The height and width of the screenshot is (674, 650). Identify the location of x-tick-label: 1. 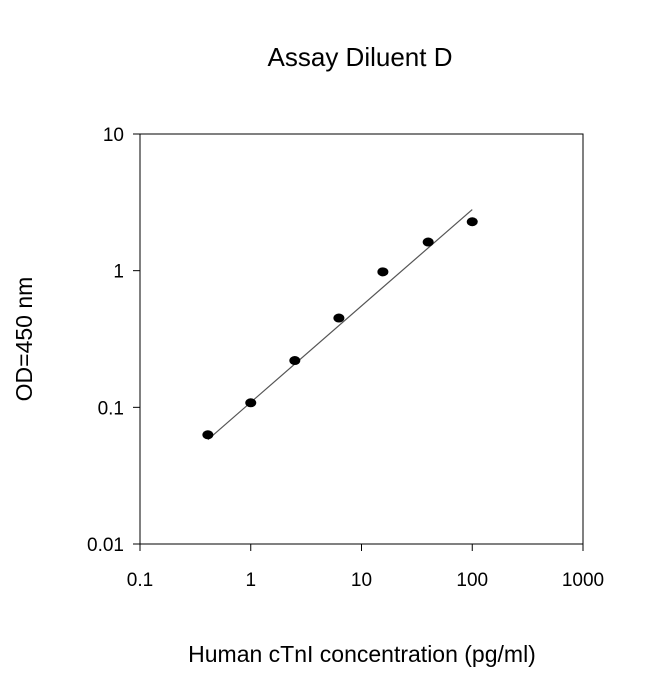
(250, 580).